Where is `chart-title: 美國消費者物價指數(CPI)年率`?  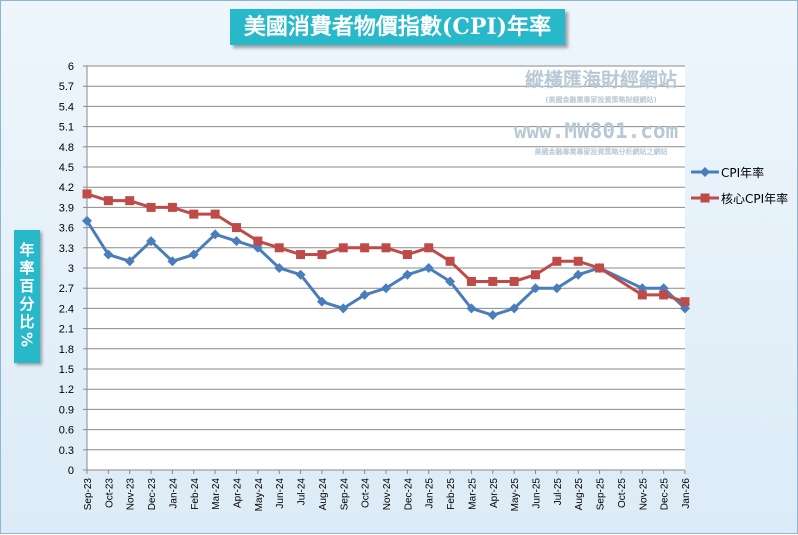 chart-title: 美國消費者物價指數(CPI)年率 is located at coordinates (397, 27).